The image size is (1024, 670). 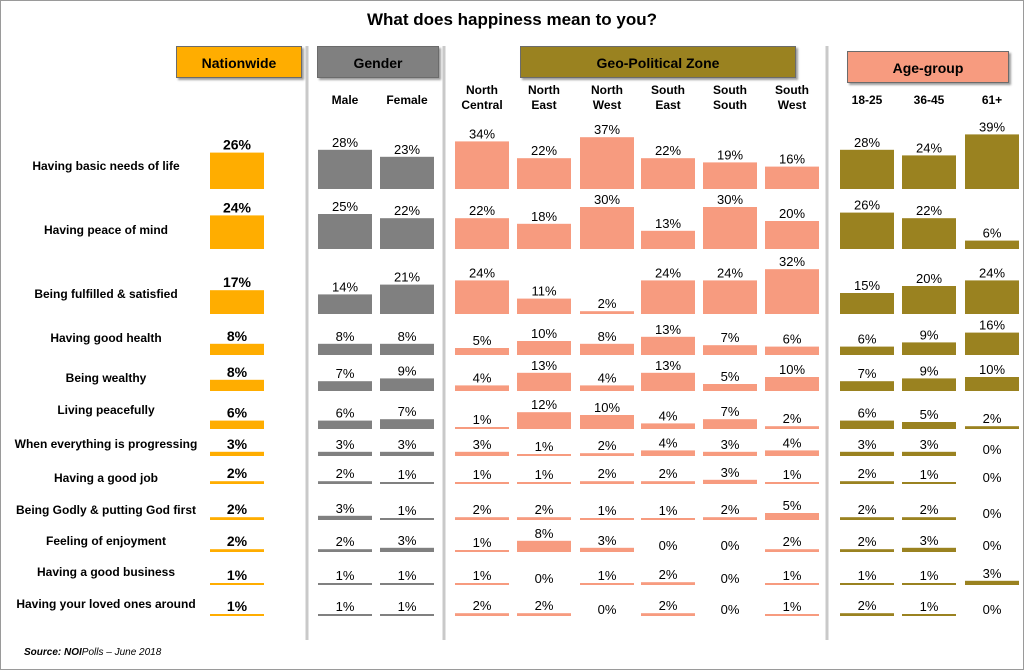 I want to click on bar-north-west-feeling-of-enjoyment, so click(x=607, y=549).